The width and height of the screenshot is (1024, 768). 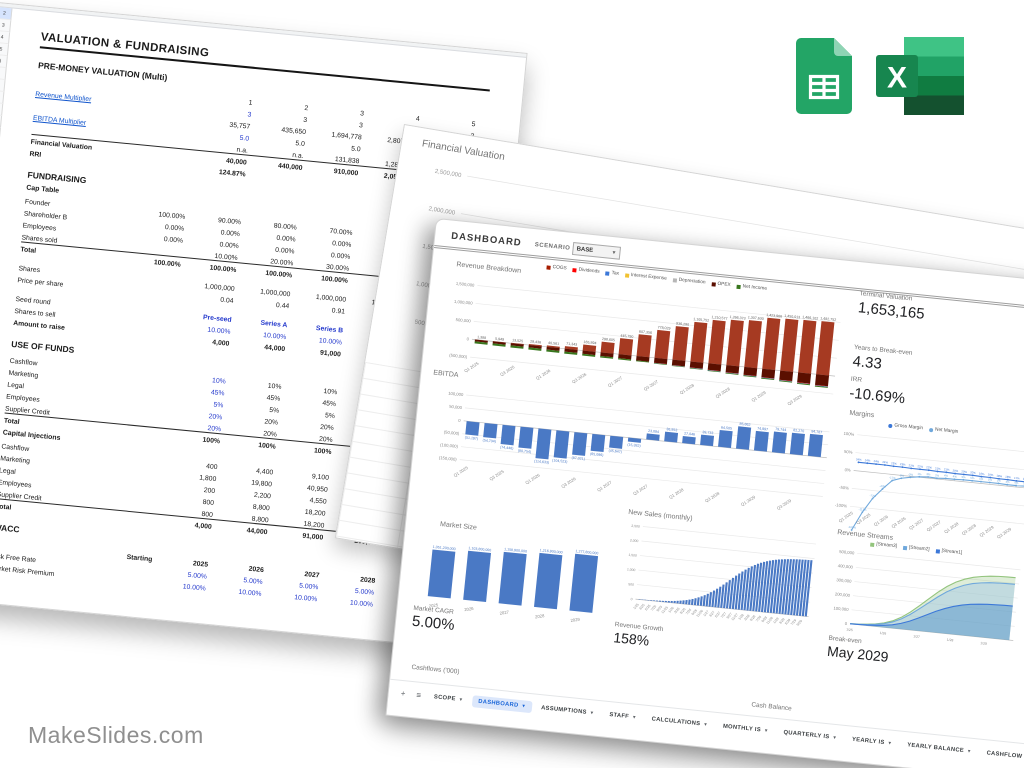 I want to click on svg-text: Q3 2027, so click(x=640, y=489).